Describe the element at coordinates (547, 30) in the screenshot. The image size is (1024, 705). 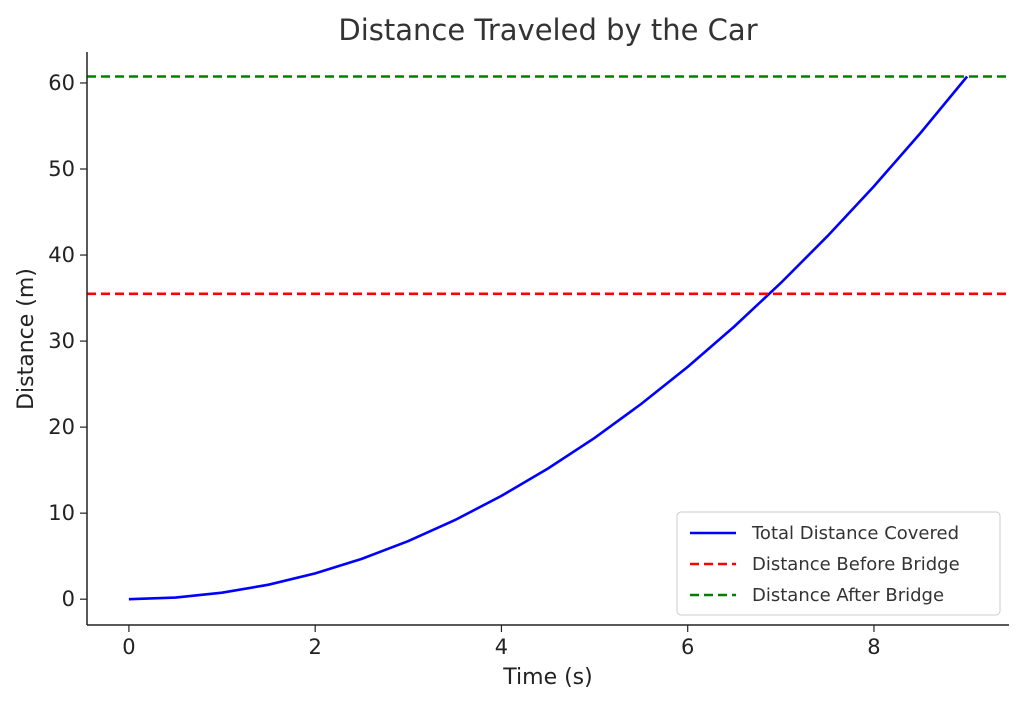
I see `chart-title: Distance Traveled by the Car` at that location.